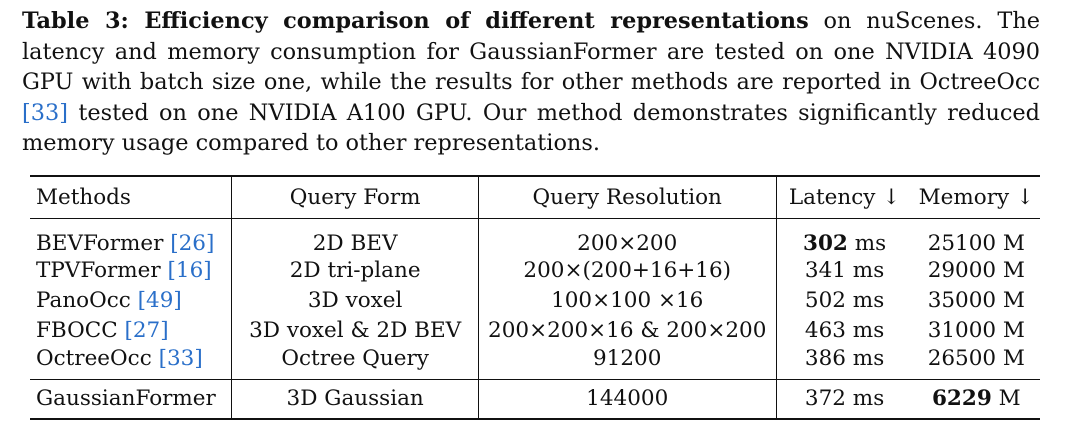  What do you see at coordinates (627, 197) in the screenshot?
I see `header-query-resolution: Query Resolution` at bounding box center [627, 197].